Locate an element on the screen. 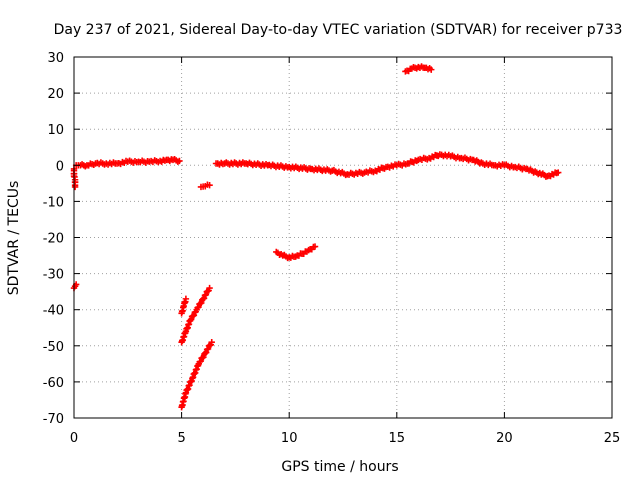  y-tick-label: -10 is located at coordinates (53, 202).